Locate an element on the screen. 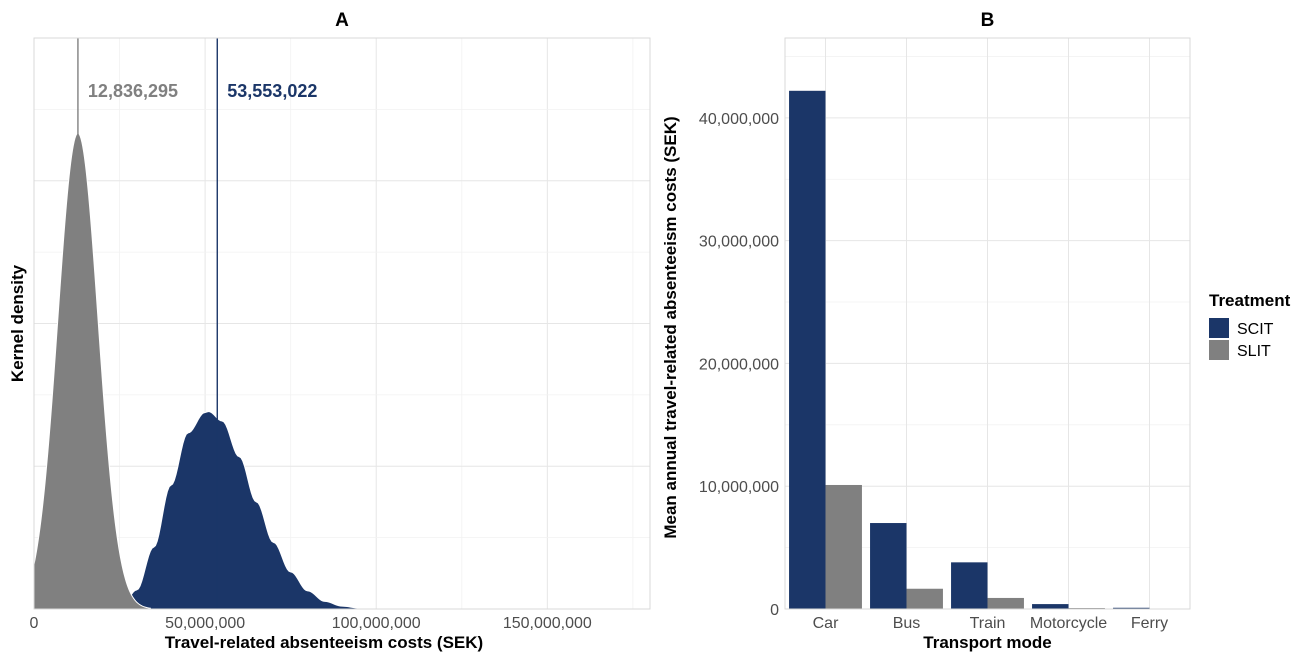 The height and width of the screenshot is (661, 1307). legend: Treatment SCIT SLIT is located at coordinates (1250, 325).